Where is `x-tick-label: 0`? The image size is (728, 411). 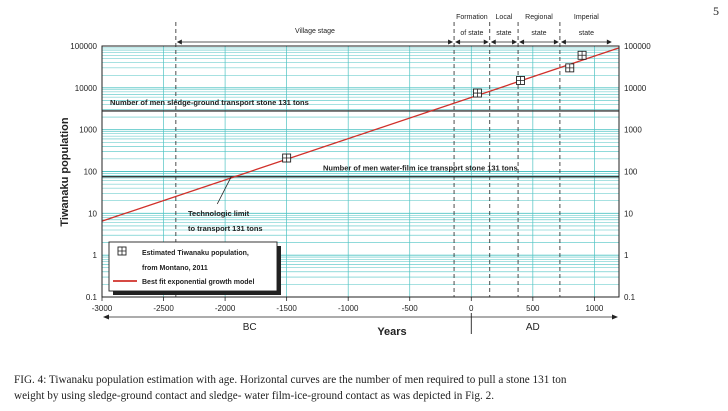 x-tick-label: 0 is located at coordinates (471, 308).